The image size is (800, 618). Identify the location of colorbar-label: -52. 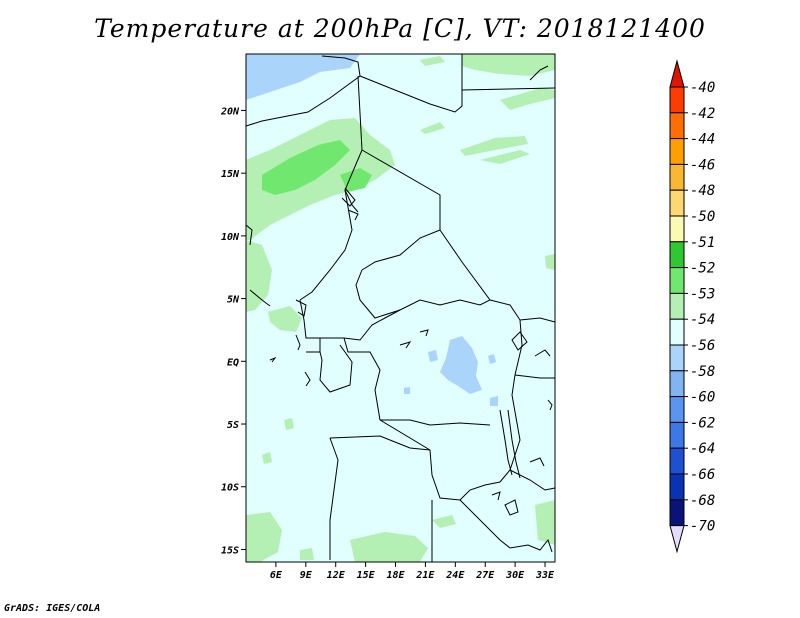
(702, 269).